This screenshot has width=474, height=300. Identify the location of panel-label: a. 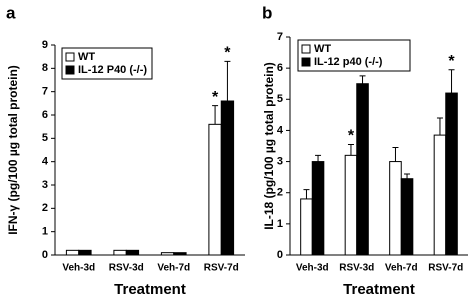
(11, 12).